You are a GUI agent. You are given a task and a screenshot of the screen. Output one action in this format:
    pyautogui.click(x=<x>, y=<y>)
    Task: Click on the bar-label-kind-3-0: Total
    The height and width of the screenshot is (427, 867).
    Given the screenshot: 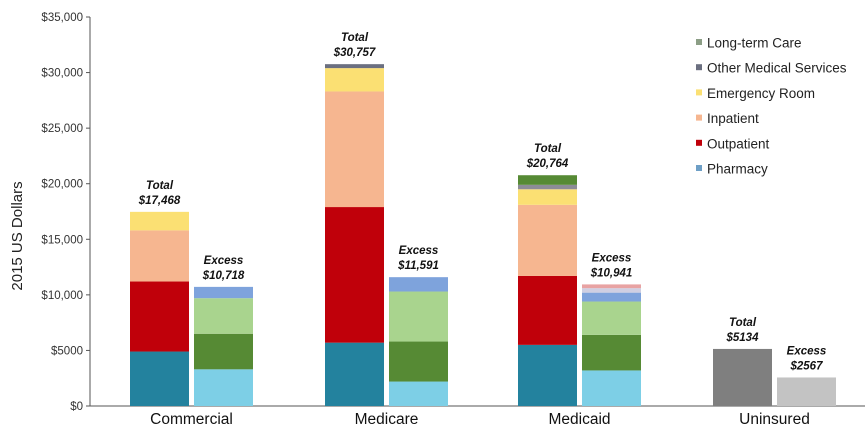 What is the action you would take?
    pyautogui.click(x=743, y=323)
    